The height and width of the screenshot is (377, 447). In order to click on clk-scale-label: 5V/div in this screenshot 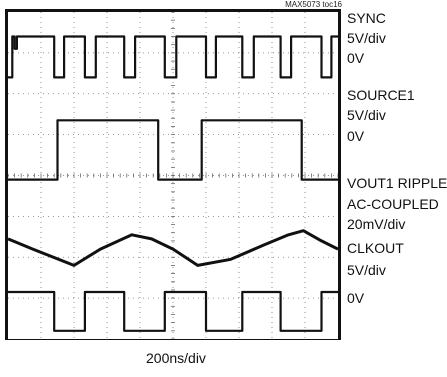, I will do `click(366, 270)`.